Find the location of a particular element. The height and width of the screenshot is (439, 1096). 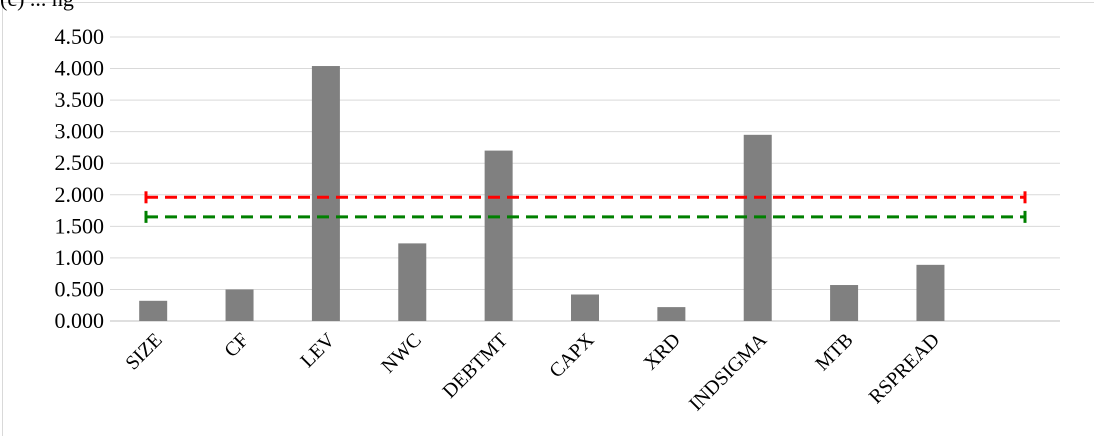

bar-capx is located at coordinates (585, 307).